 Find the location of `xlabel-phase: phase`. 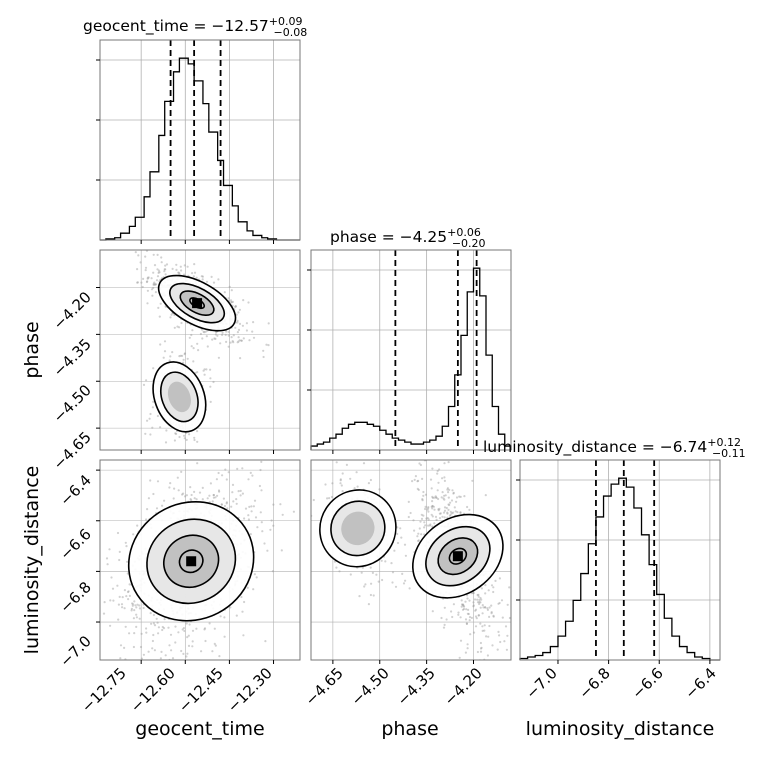

xlabel-phase: phase is located at coordinates (409, 729).